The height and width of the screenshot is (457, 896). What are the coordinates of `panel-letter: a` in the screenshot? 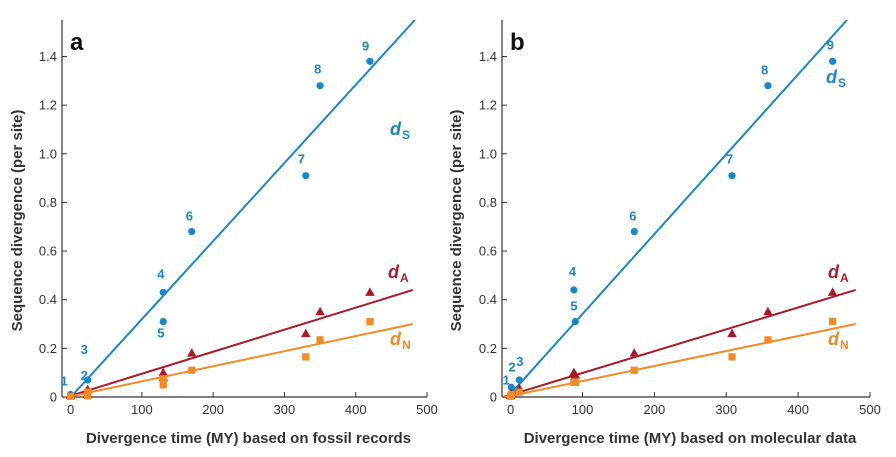 It's located at (77, 42).